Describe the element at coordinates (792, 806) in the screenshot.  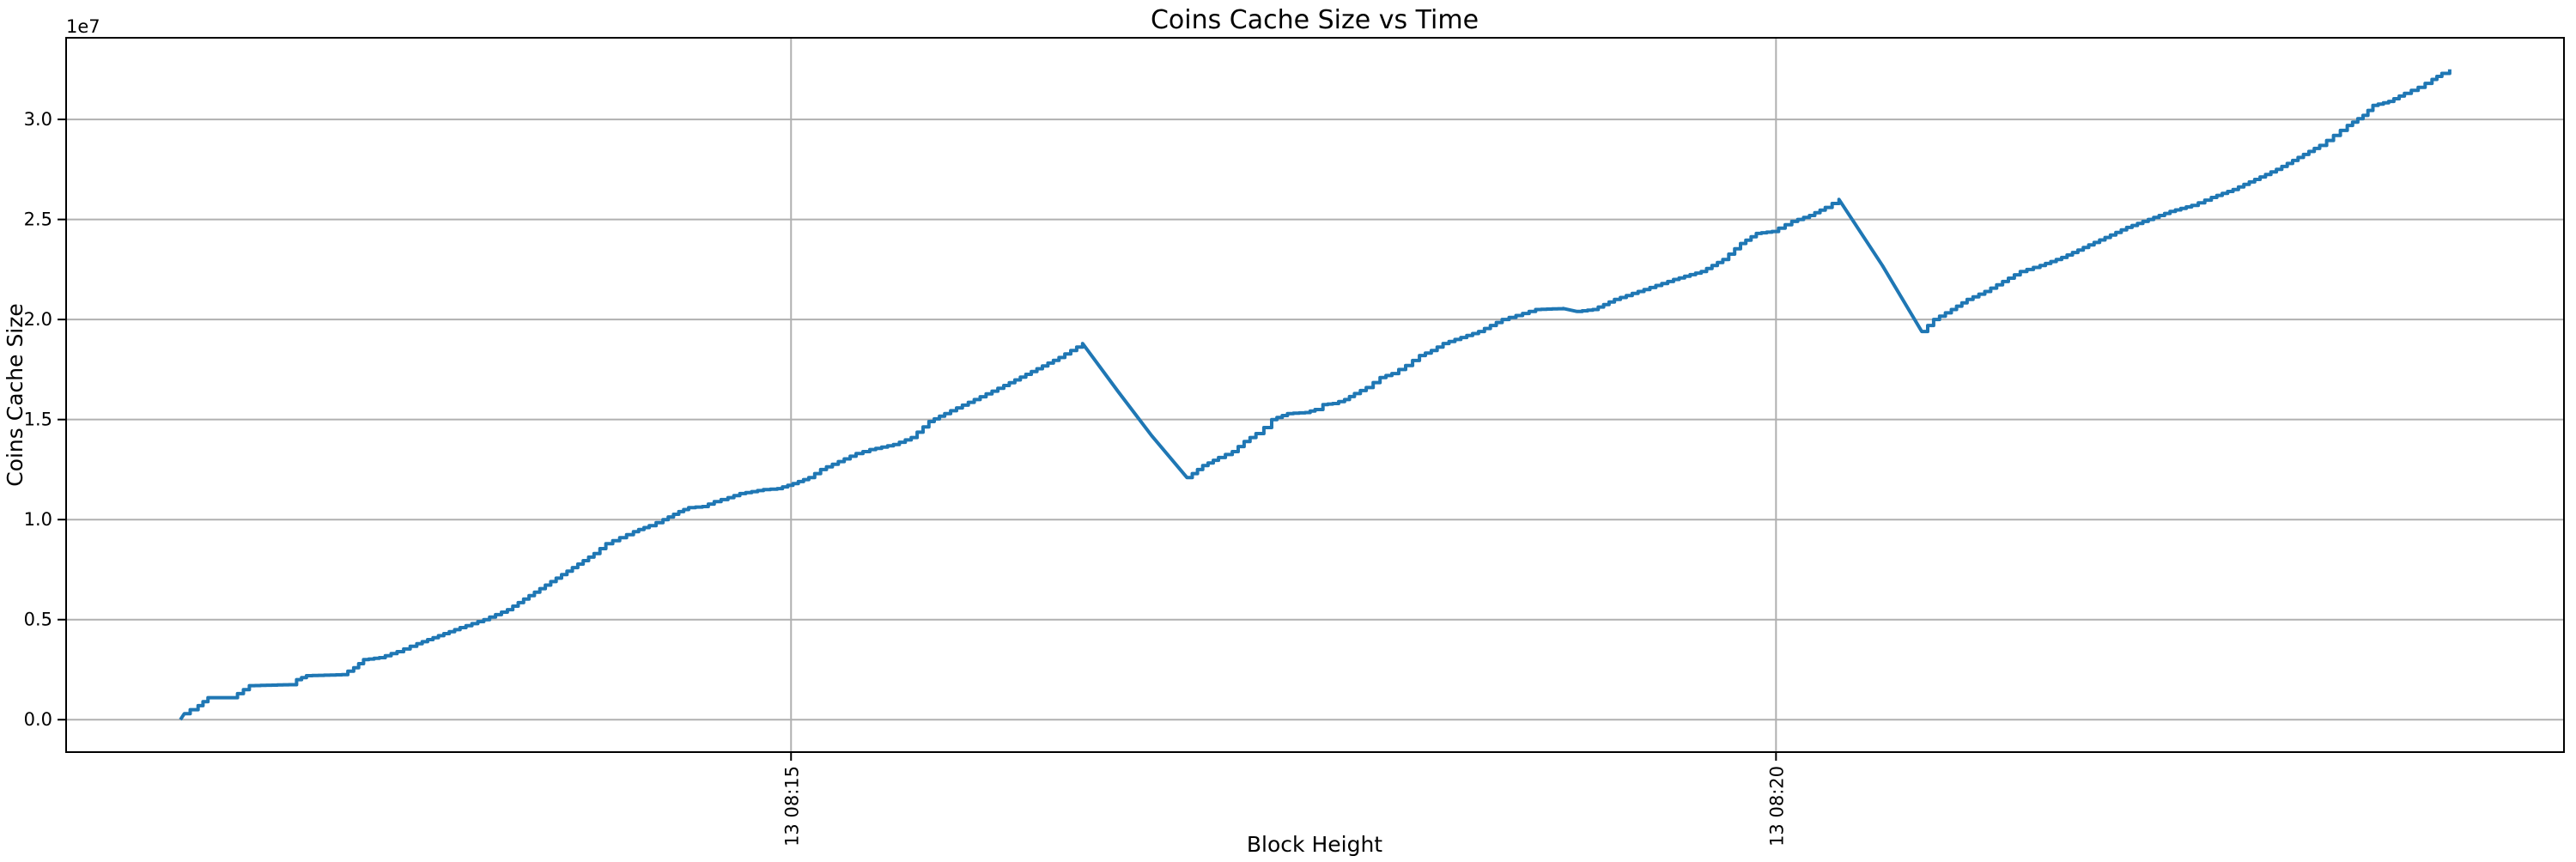
I see `x-tick-label: 13 08:15` at that location.